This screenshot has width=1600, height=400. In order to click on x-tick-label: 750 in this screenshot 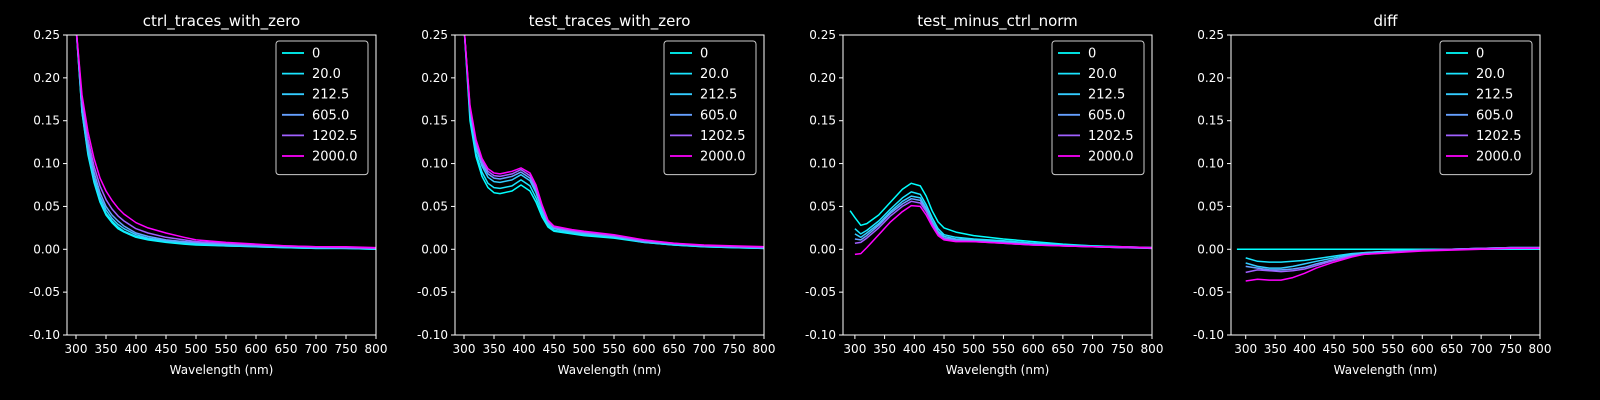, I will do `click(346, 349)`.